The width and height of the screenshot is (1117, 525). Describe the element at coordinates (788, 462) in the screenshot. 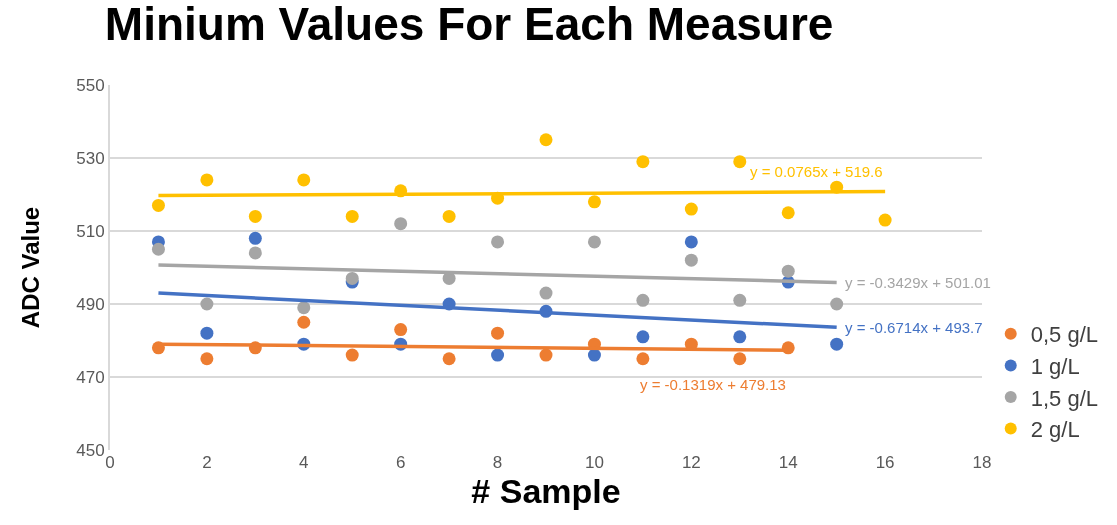

I see `x-tick-label: 14` at that location.